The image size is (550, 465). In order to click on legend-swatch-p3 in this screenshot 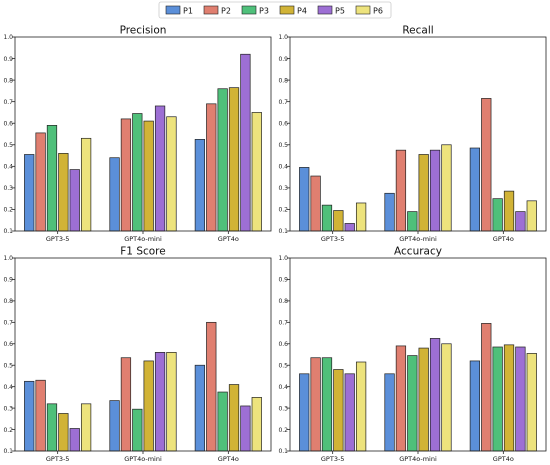, I will do `click(249, 10)`.